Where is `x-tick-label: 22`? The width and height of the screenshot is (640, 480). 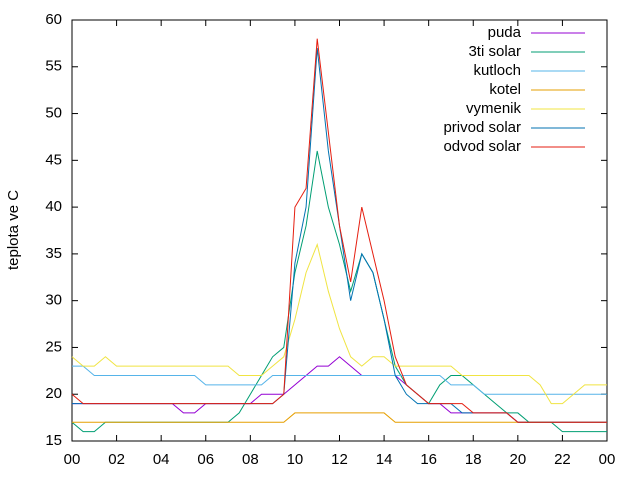 x-tick-label: 22 is located at coordinates (562, 459).